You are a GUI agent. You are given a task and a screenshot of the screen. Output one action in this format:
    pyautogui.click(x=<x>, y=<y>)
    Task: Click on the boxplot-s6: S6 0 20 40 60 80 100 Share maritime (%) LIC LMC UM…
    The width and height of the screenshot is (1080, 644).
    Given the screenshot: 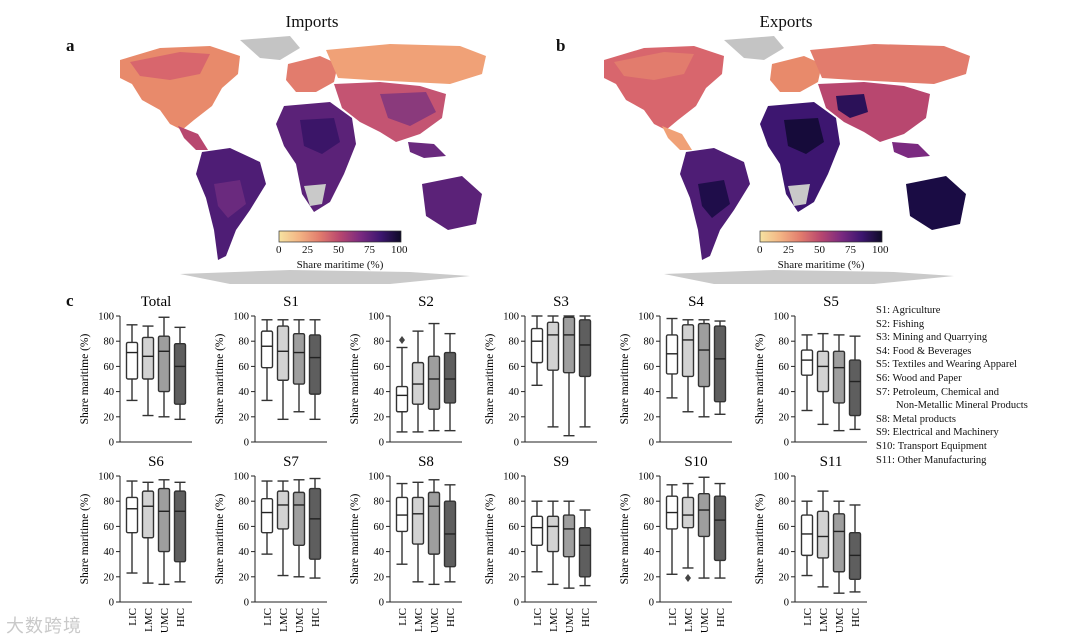 What is the action you would take?
    pyautogui.click(x=135, y=543)
    